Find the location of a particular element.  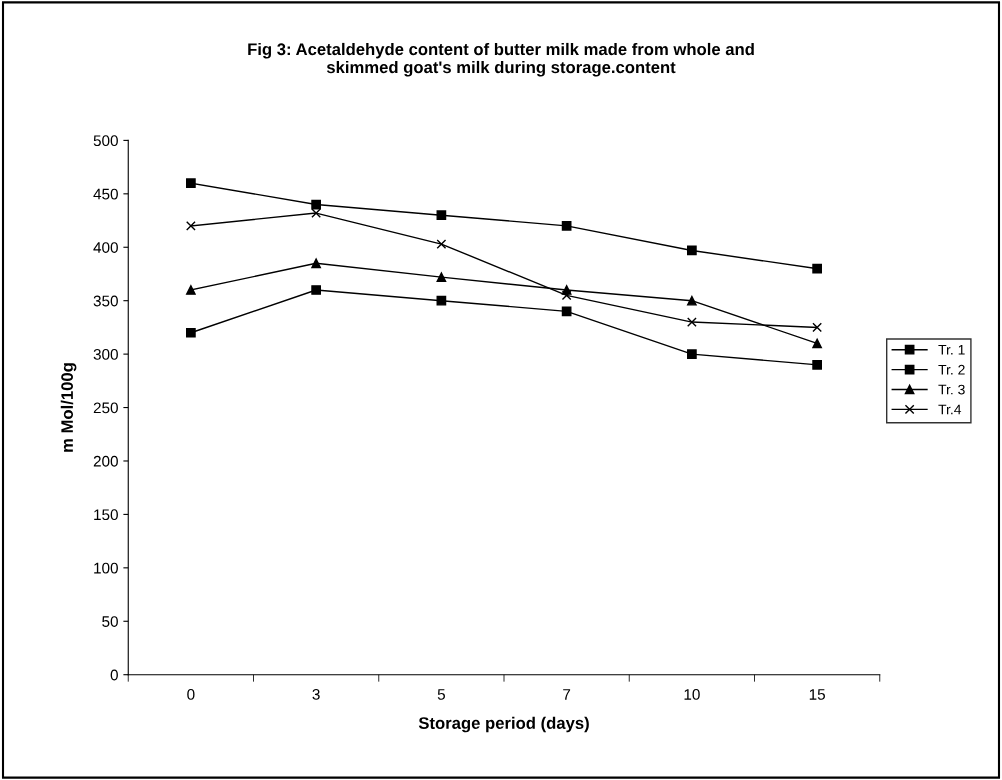

y-tick-label: 500 is located at coordinates (105, 141).